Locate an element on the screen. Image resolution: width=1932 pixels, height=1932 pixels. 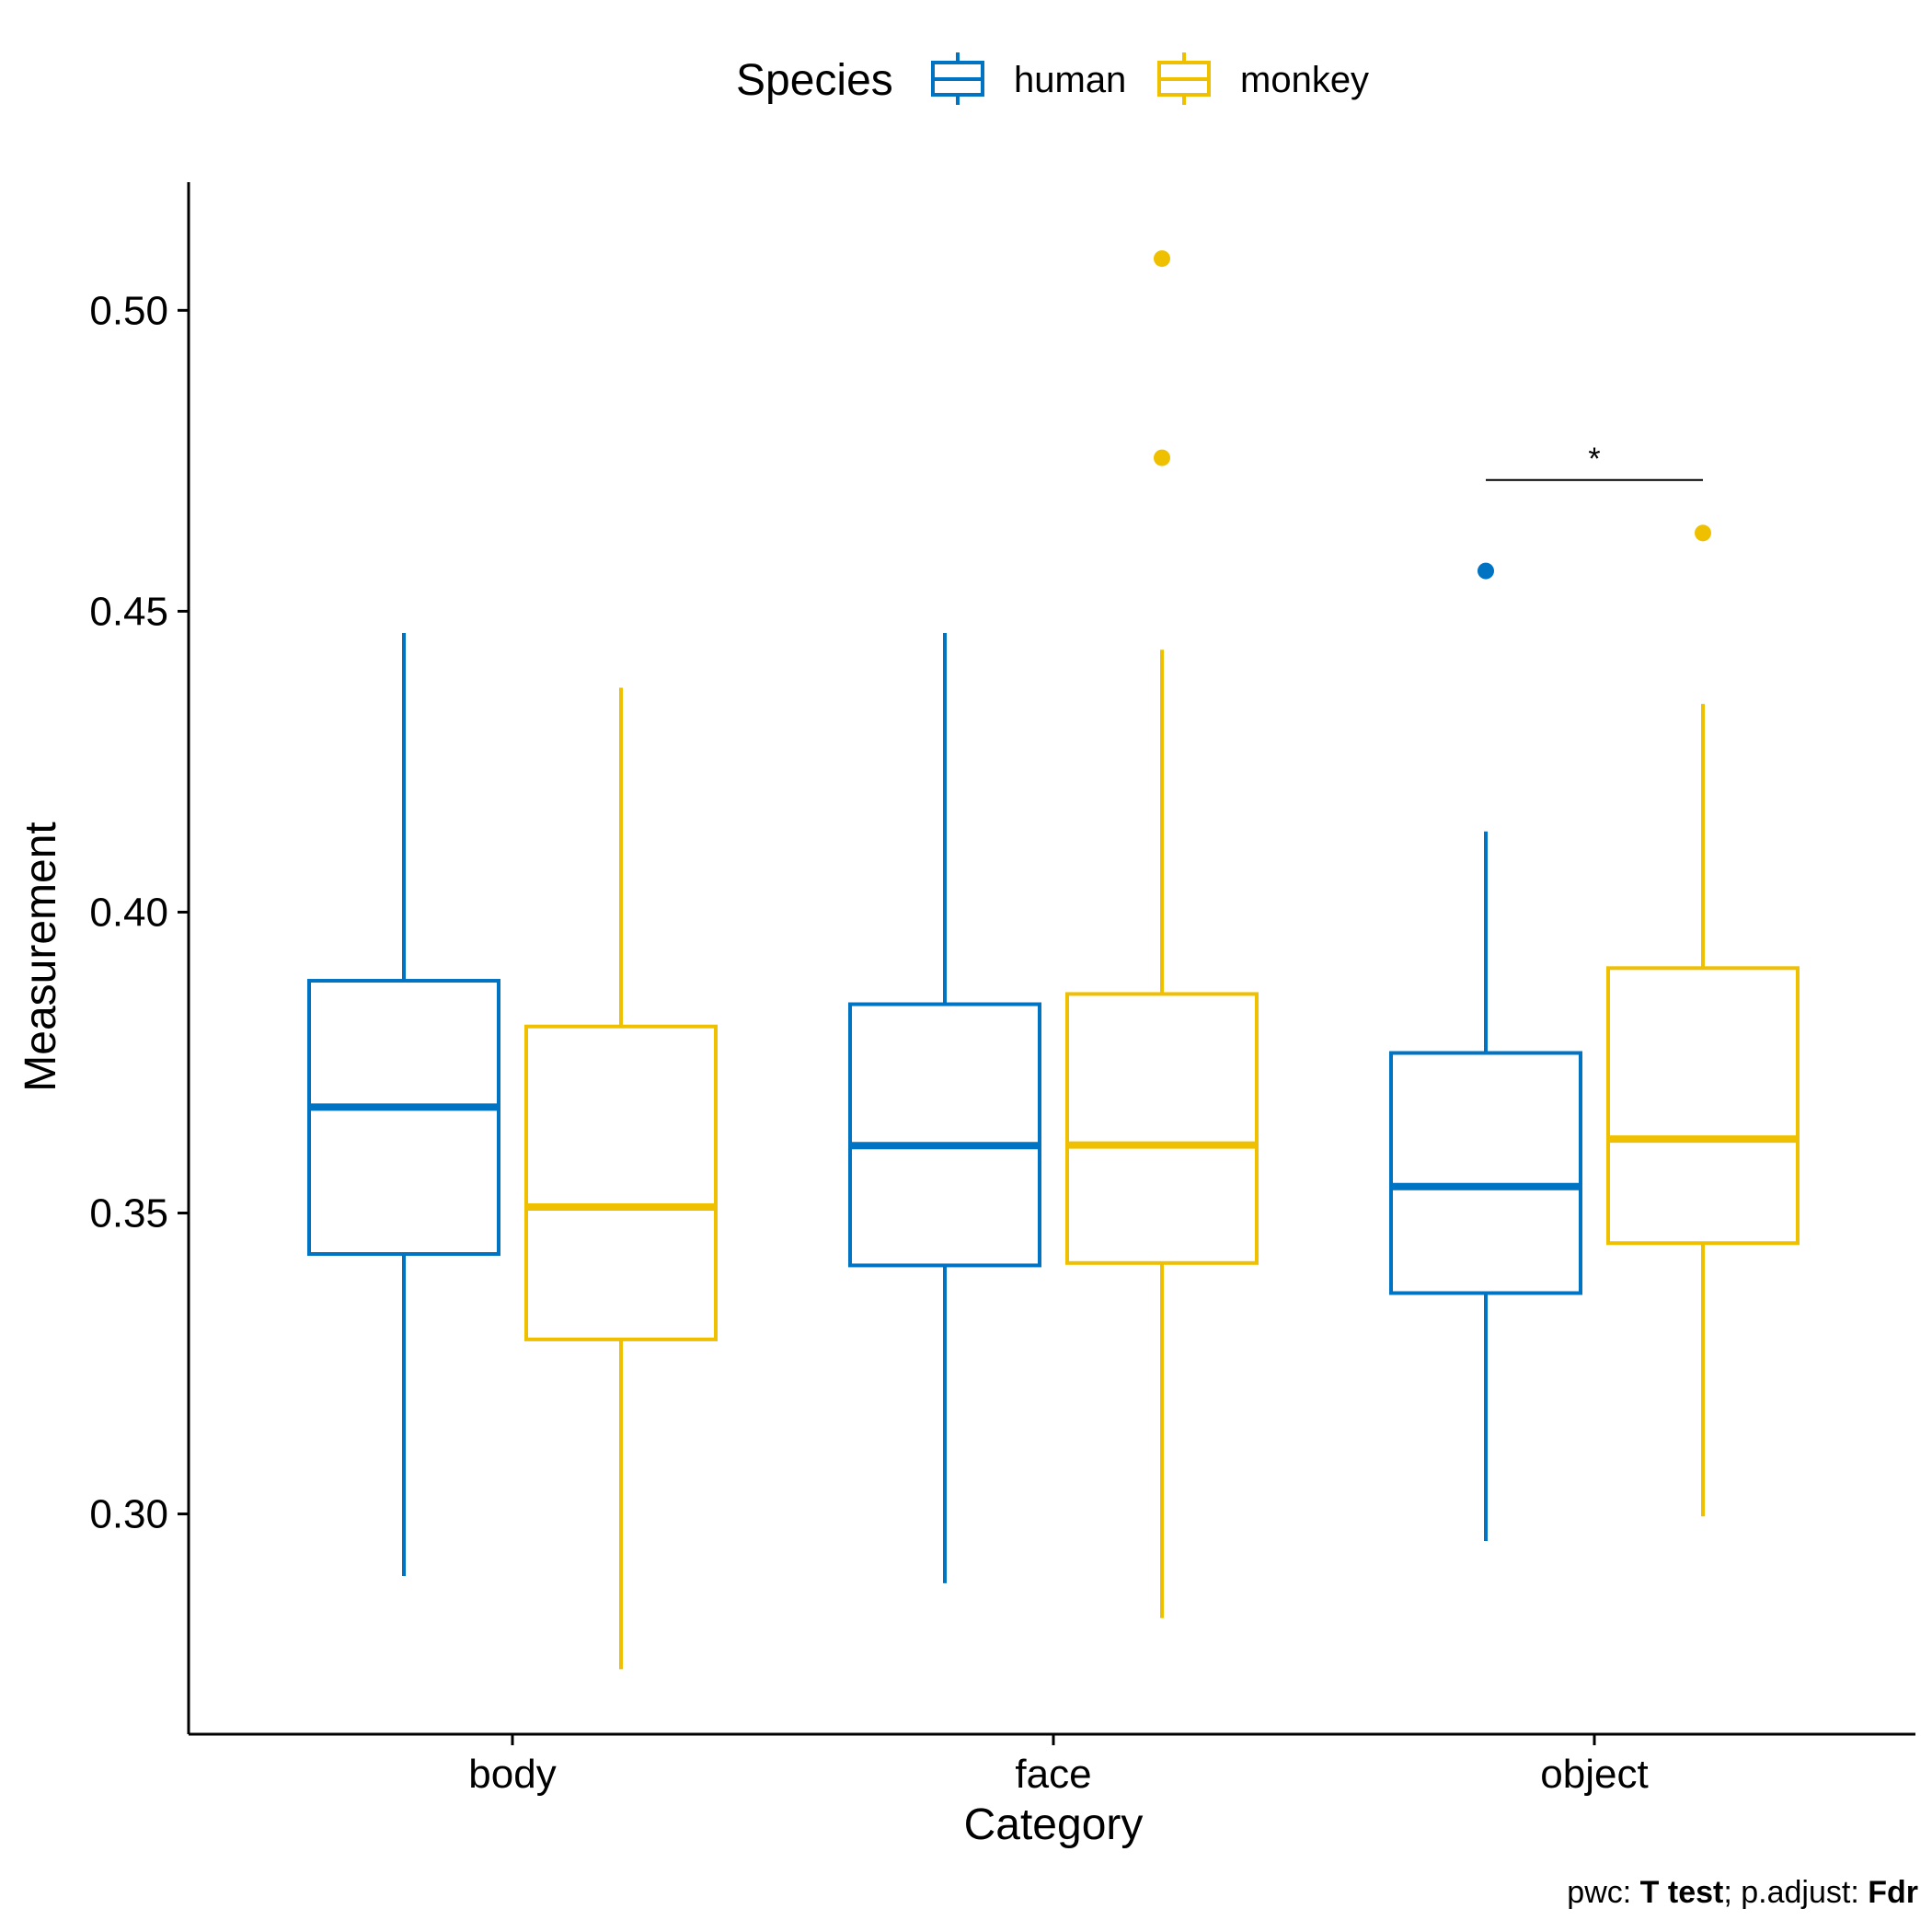
y-tick-label: 0.40 is located at coordinates (128, 912).